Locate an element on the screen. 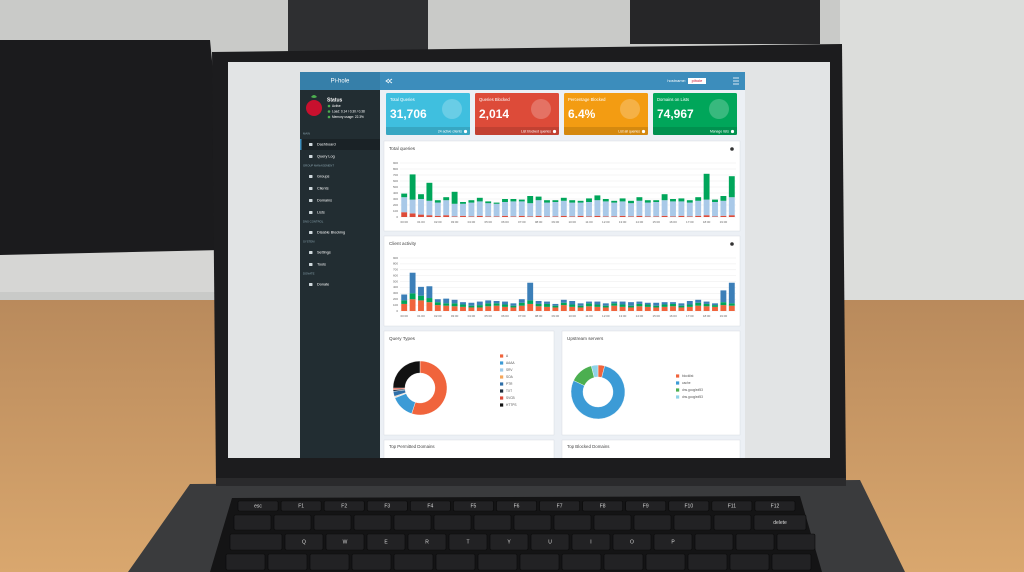 Image resolution: width=1024 pixels, height=572 pixels. menu-icon is located at coordinates (311, 284).